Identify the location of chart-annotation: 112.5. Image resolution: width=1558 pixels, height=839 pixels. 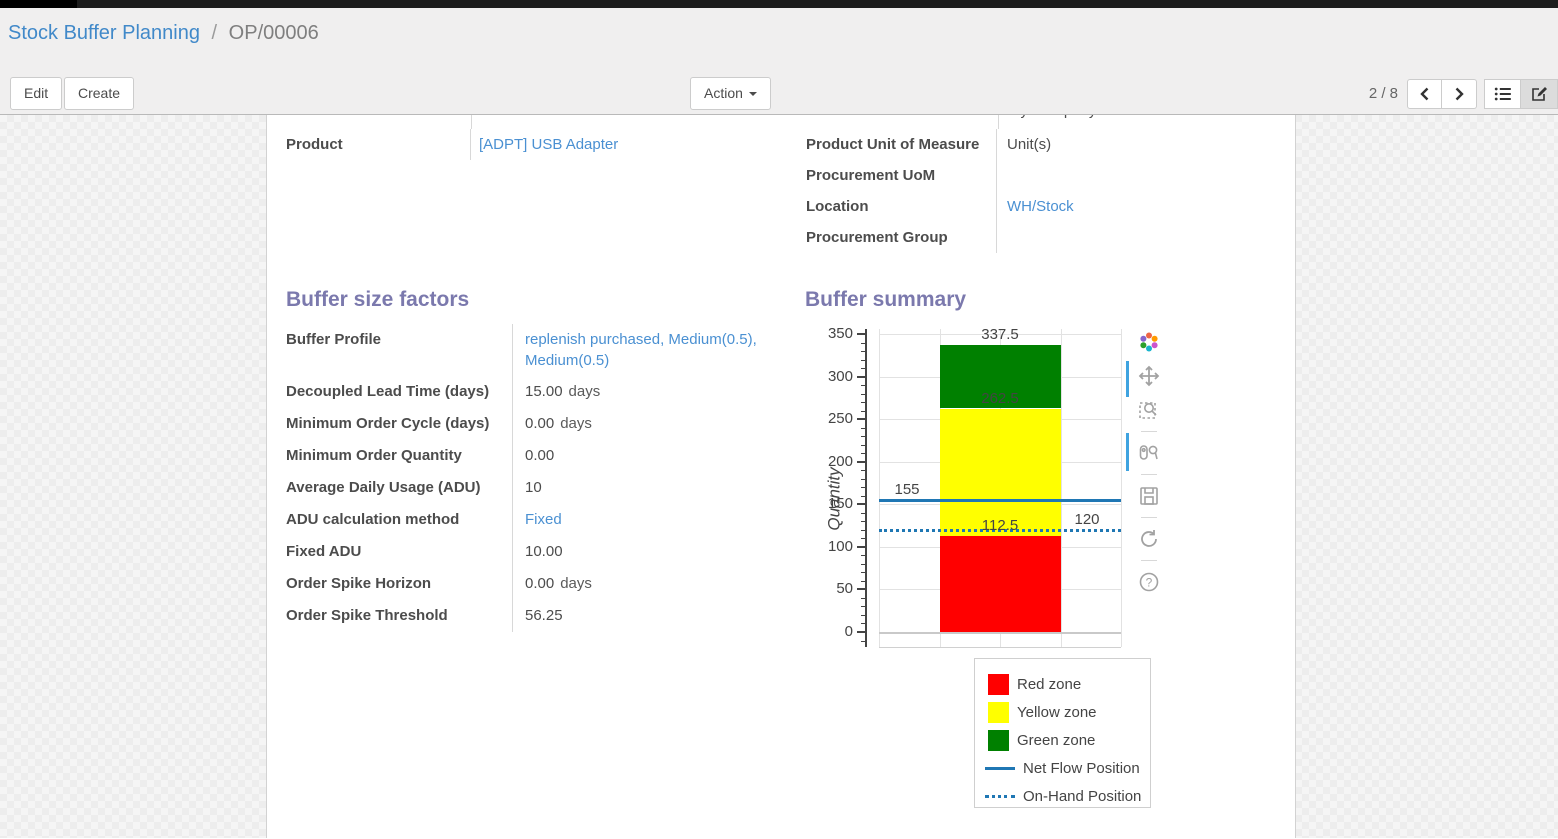
(1000, 526).